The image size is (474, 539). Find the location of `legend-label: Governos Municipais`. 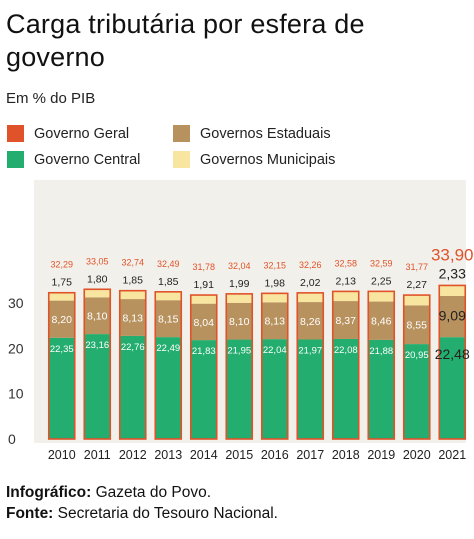

legend-label: Governos Municipais is located at coordinates (268, 159).